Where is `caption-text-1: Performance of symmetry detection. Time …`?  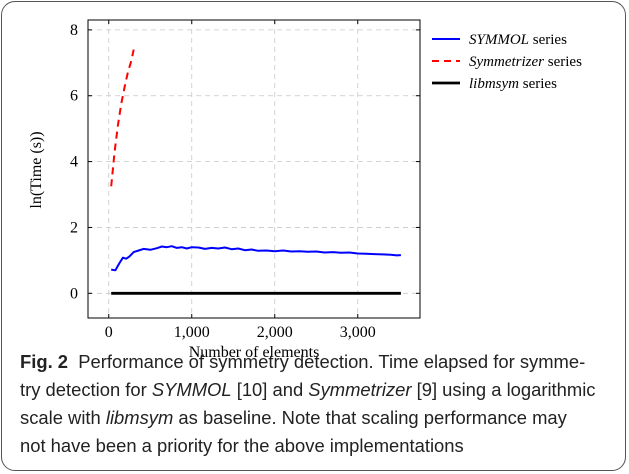 caption-text-1: Performance of symmetry detection. Time … is located at coordinates (332, 361).